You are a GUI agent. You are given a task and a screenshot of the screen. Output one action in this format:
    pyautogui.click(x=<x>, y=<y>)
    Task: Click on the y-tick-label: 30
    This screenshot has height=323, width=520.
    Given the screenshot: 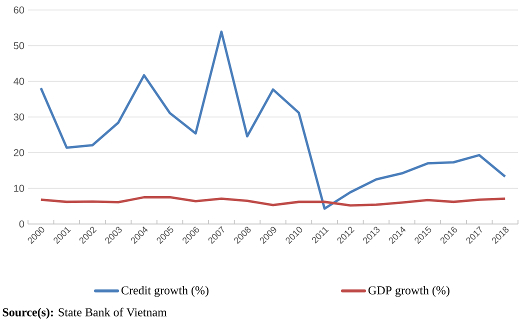 What is the action you would take?
    pyautogui.click(x=19, y=117)
    